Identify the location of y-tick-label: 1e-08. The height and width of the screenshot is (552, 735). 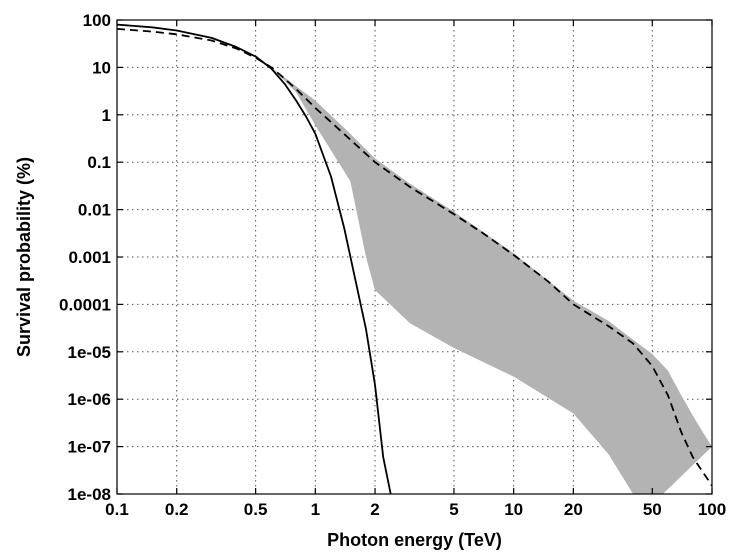
(89, 494).